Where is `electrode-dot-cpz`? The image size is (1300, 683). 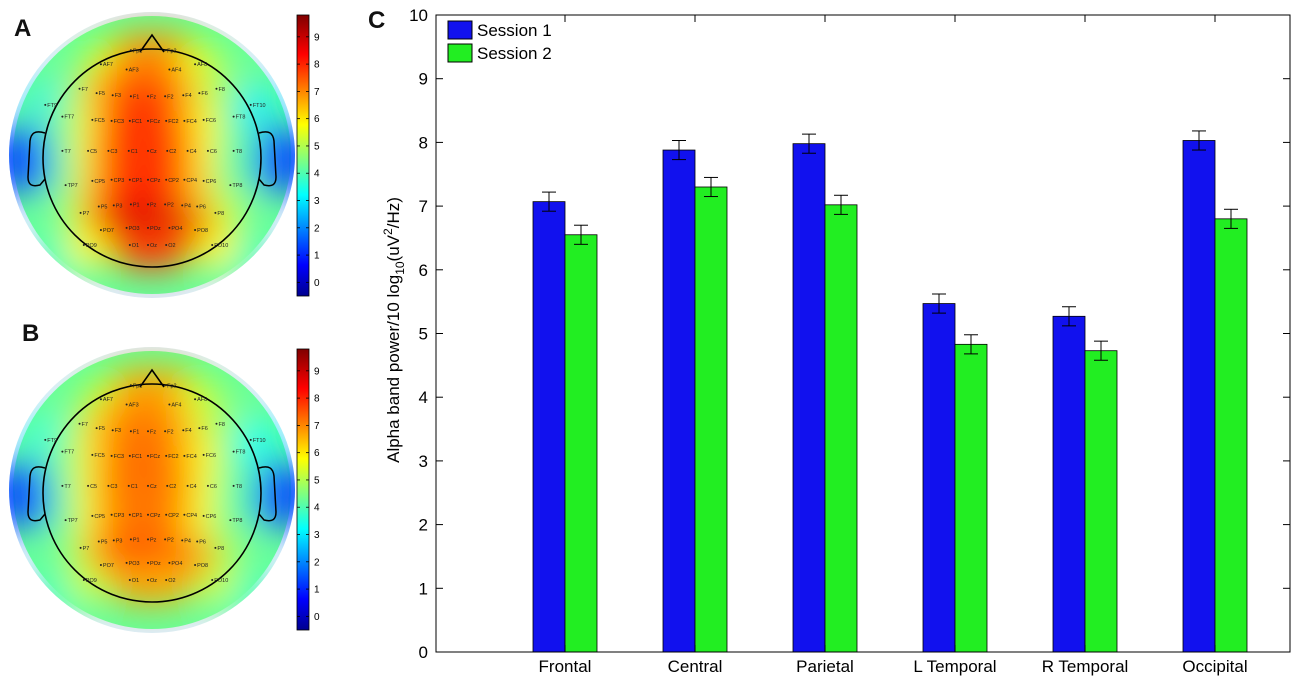 electrode-dot-cpz is located at coordinates (148, 179).